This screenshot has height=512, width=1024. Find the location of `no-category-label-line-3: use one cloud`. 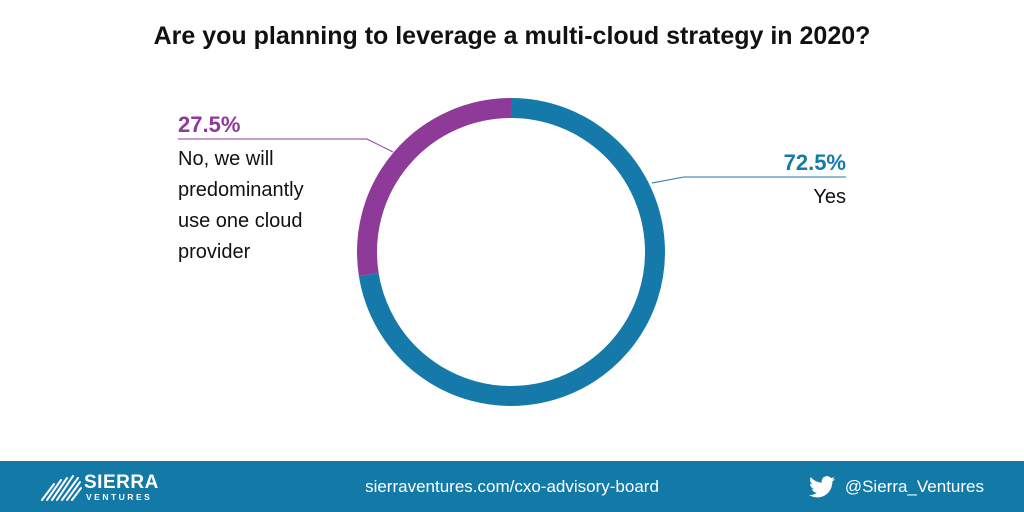

no-category-label-line-3: use one cloud is located at coordinates (240, 221).